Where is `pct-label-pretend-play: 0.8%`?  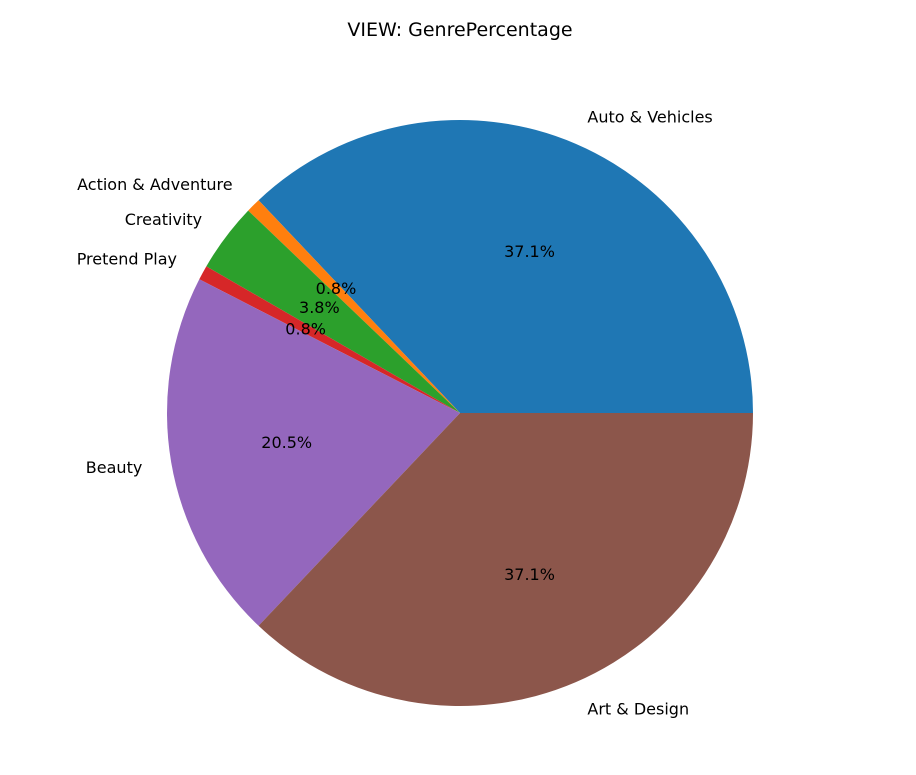 pct-label-pretend-play: 0.8% is located at coordinates (305, 328).